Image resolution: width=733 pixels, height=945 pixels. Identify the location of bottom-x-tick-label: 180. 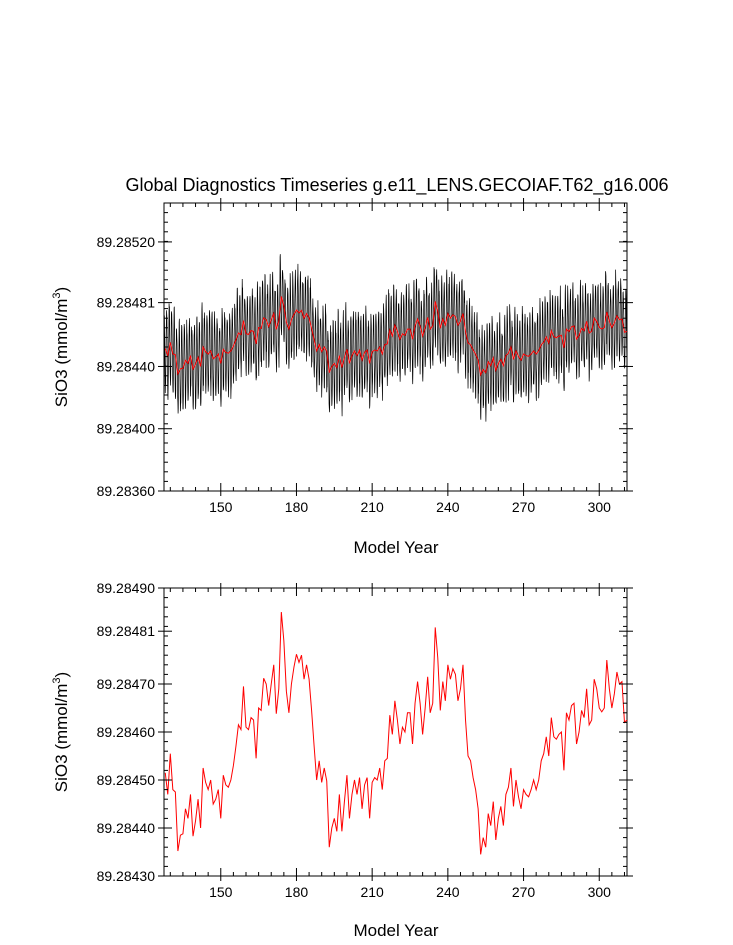
(297, 892).